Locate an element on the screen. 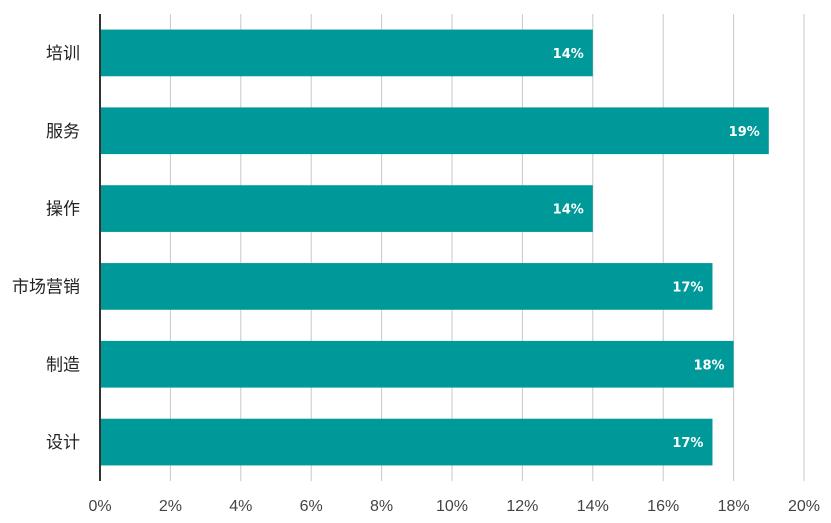  x-tick-label: 14% is located at coordinates (593, 506).